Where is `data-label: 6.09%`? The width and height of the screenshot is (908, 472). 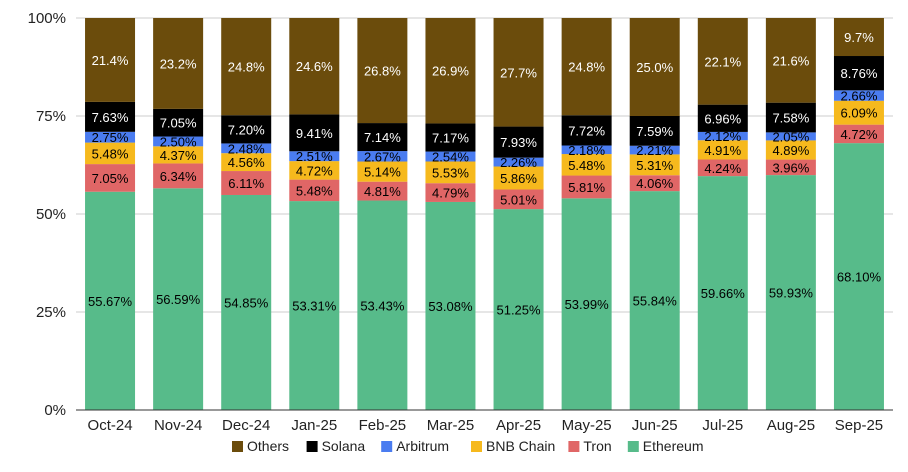
data-label: 6.09% is located at coordinates (859, 113).